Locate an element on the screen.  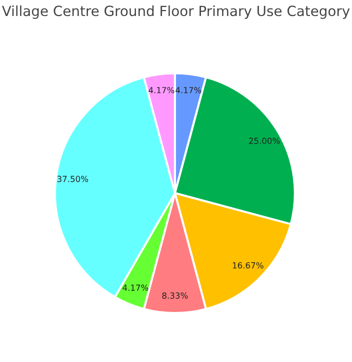
chart-title: Village Centre Ground Floor Primary Use Category is located at coordinates (176, 12).